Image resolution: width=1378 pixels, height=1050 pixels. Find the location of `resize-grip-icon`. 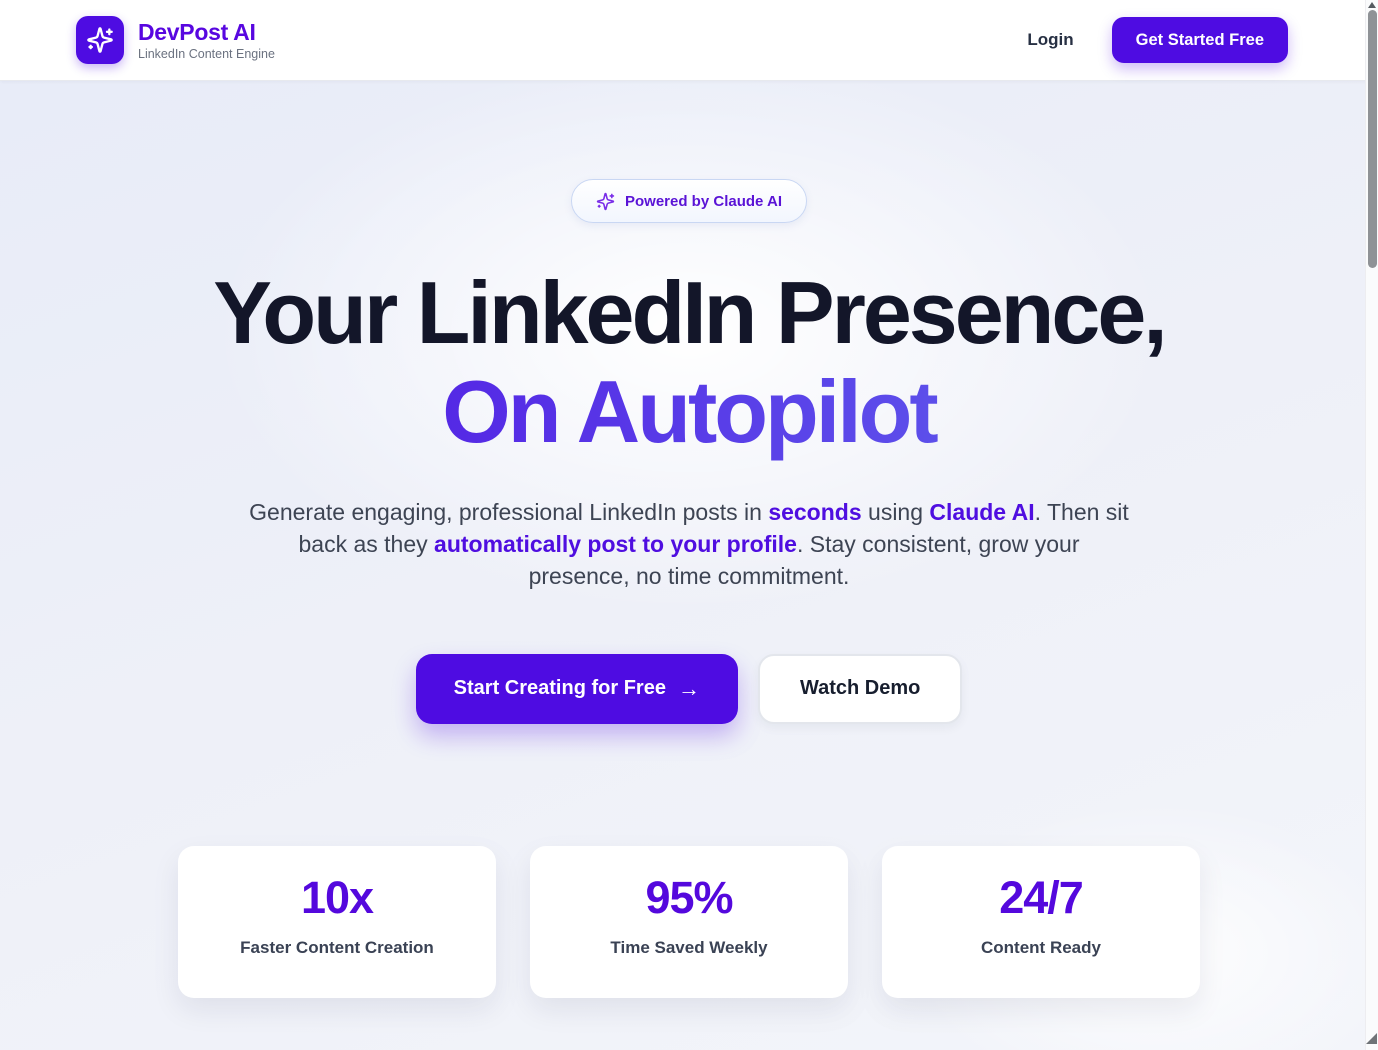

resize-grip-icon is located at coordinates (1371, 1038).